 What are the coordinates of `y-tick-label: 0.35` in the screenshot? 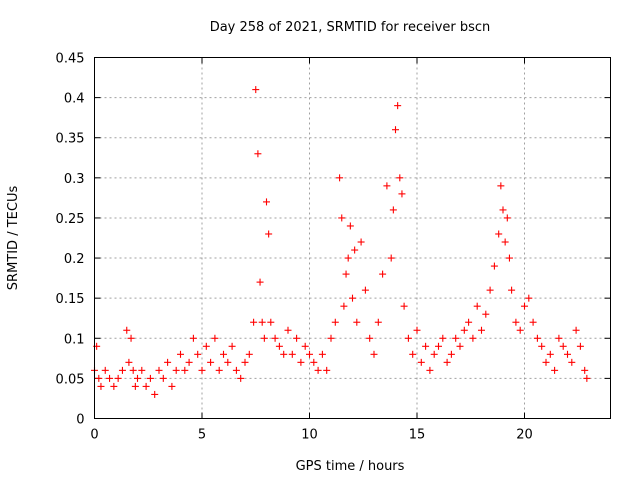 It's located at (70, 139).